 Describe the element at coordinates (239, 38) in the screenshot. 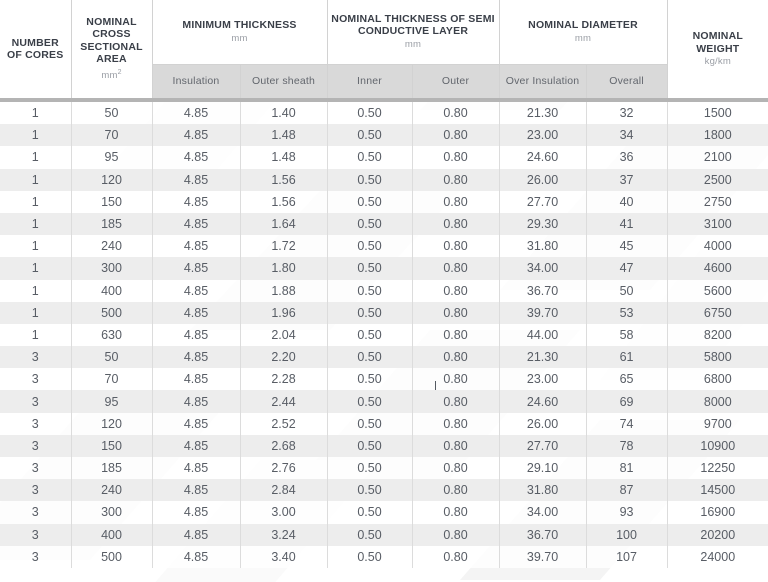

I see `header-minimum-thickness-unit: mm` at that location.